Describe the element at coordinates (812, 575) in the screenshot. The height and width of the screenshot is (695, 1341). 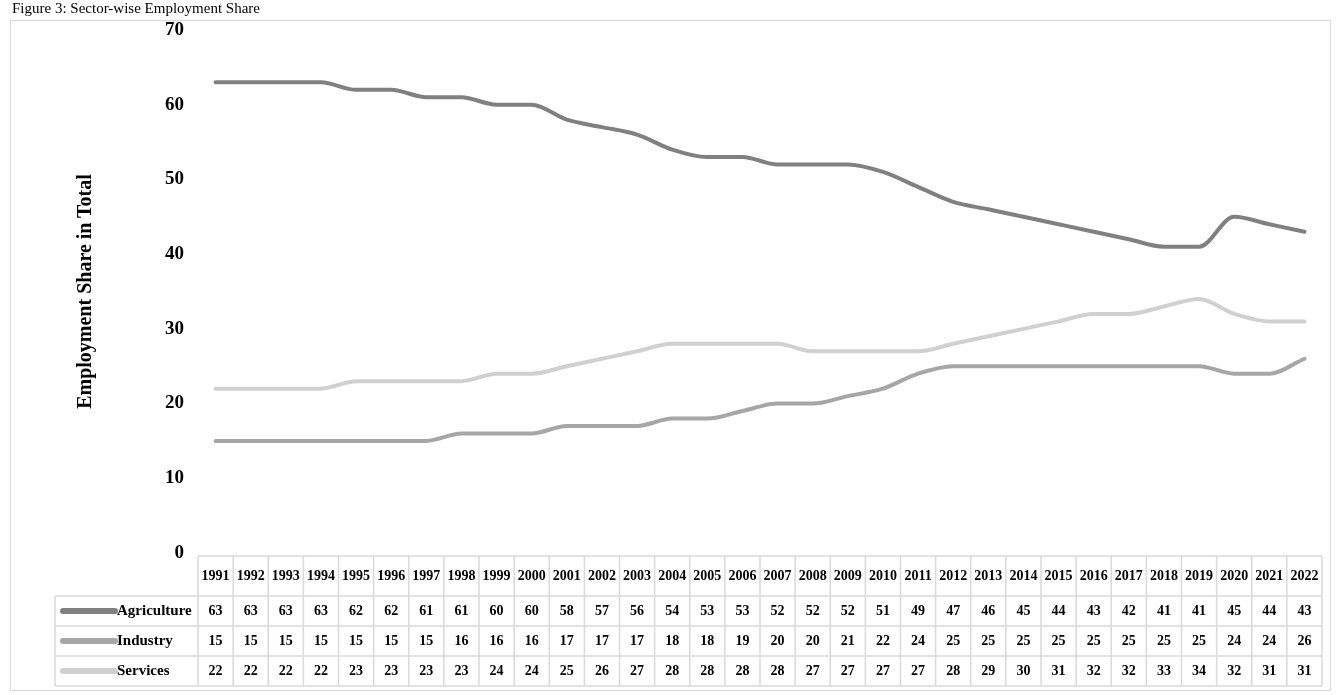
I see `x-tick-label: 2008` at that location.